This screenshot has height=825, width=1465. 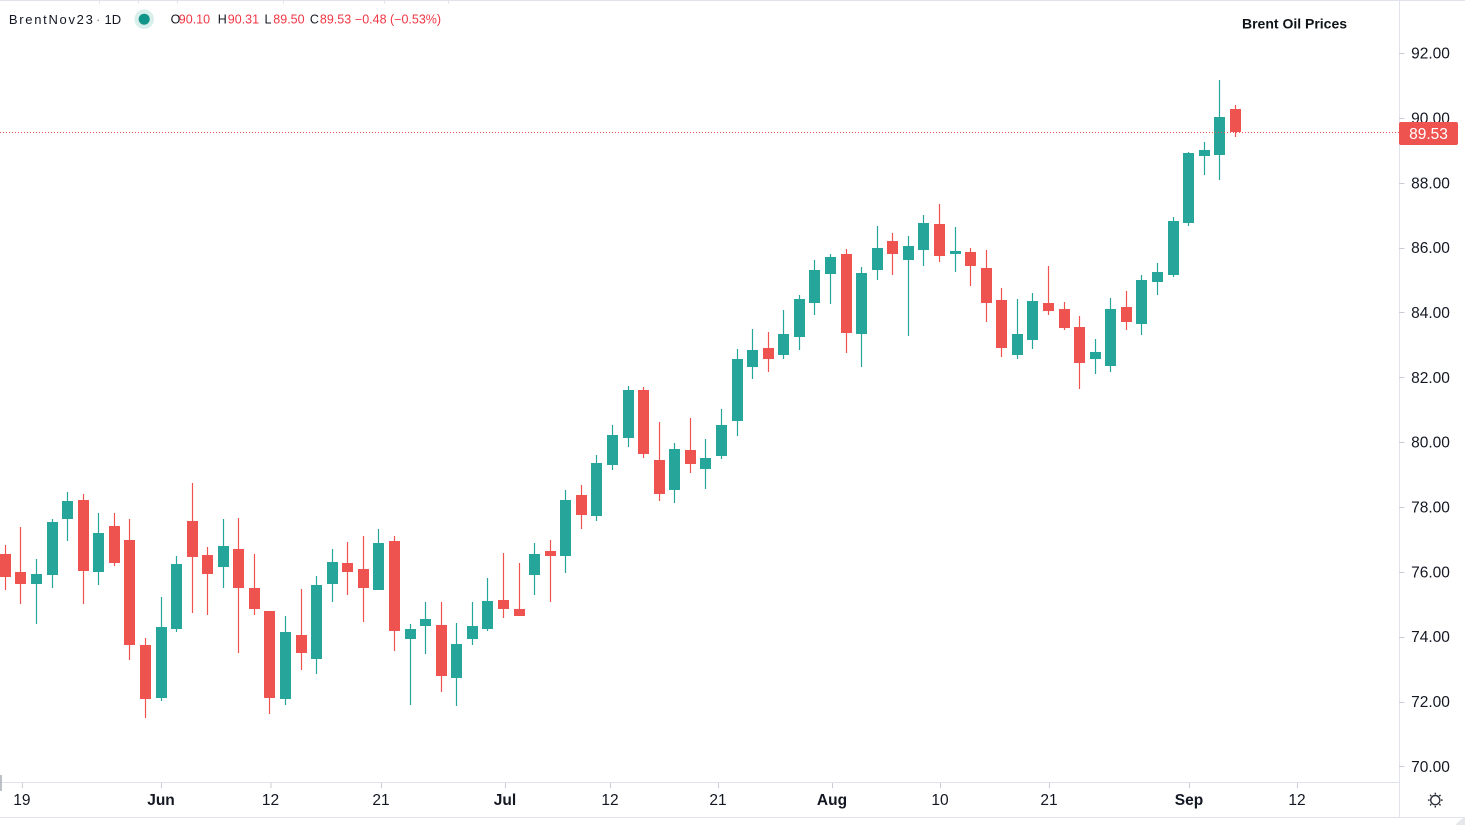 I want to click on svg-text: 86.00, so click(x=1430, y=248).